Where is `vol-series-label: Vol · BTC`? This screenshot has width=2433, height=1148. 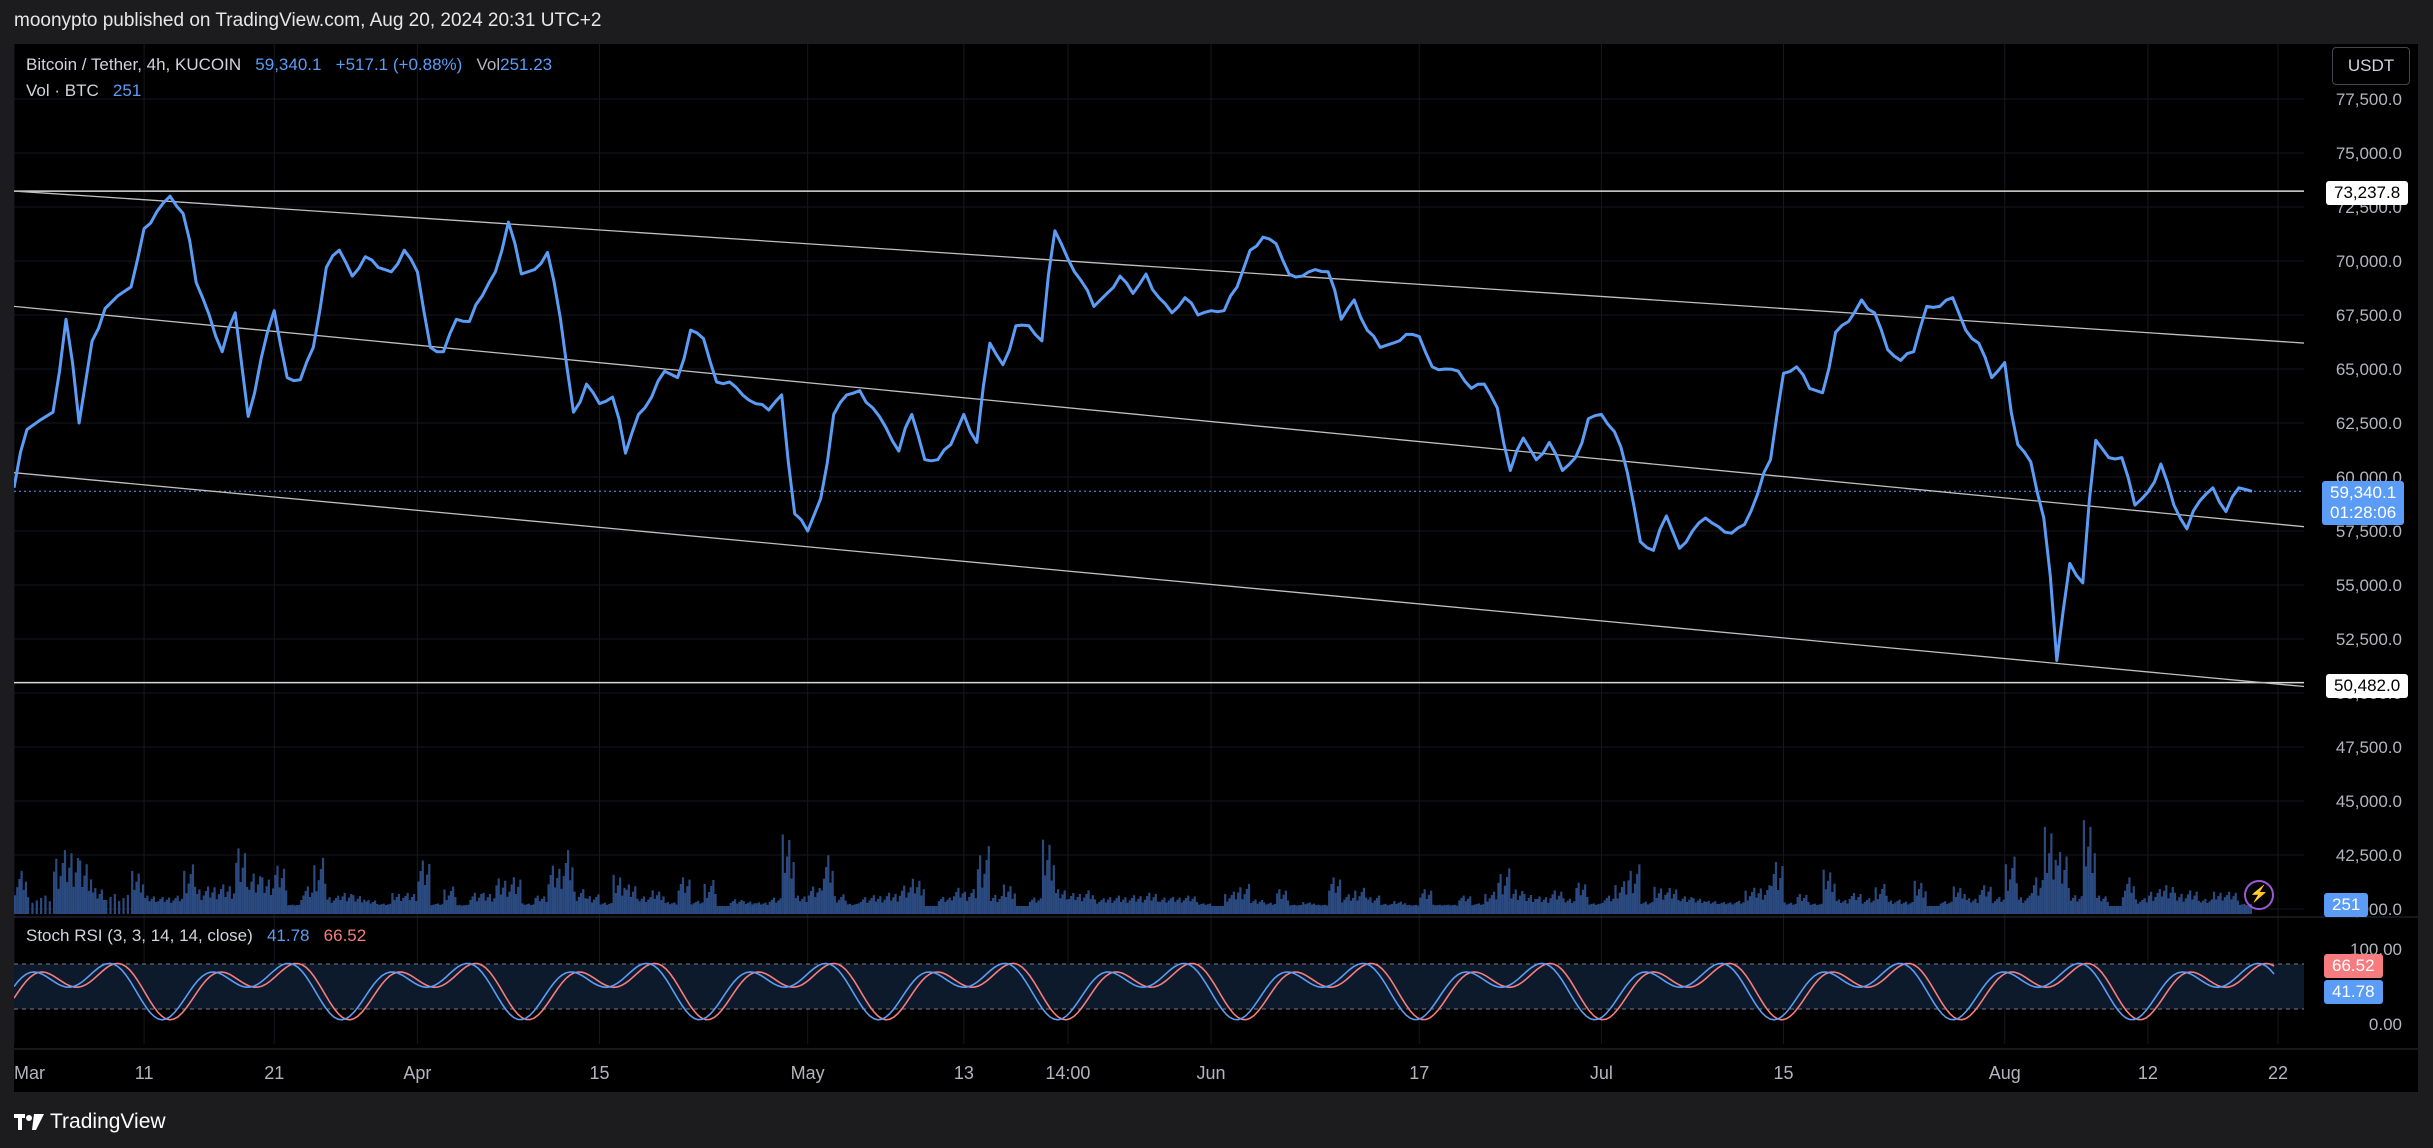
vol-series-label: Vol · BTC is located at coordinates (62, 90).